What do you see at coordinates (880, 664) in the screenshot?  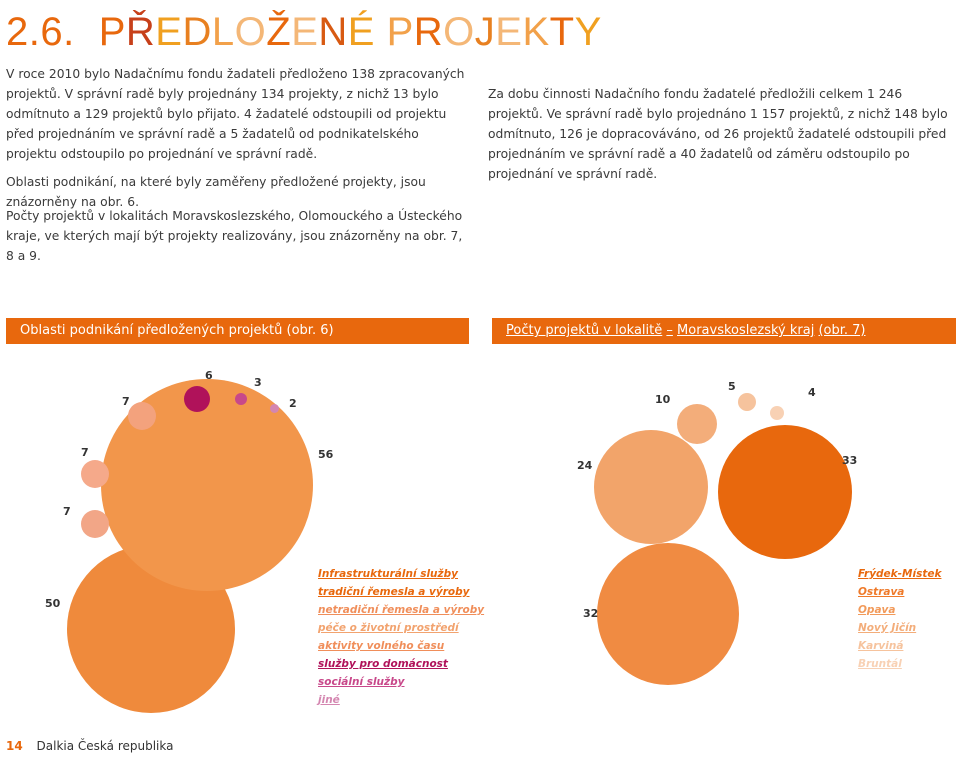 I see `legend-item: Bruntál` at bounding box center [880, 664].